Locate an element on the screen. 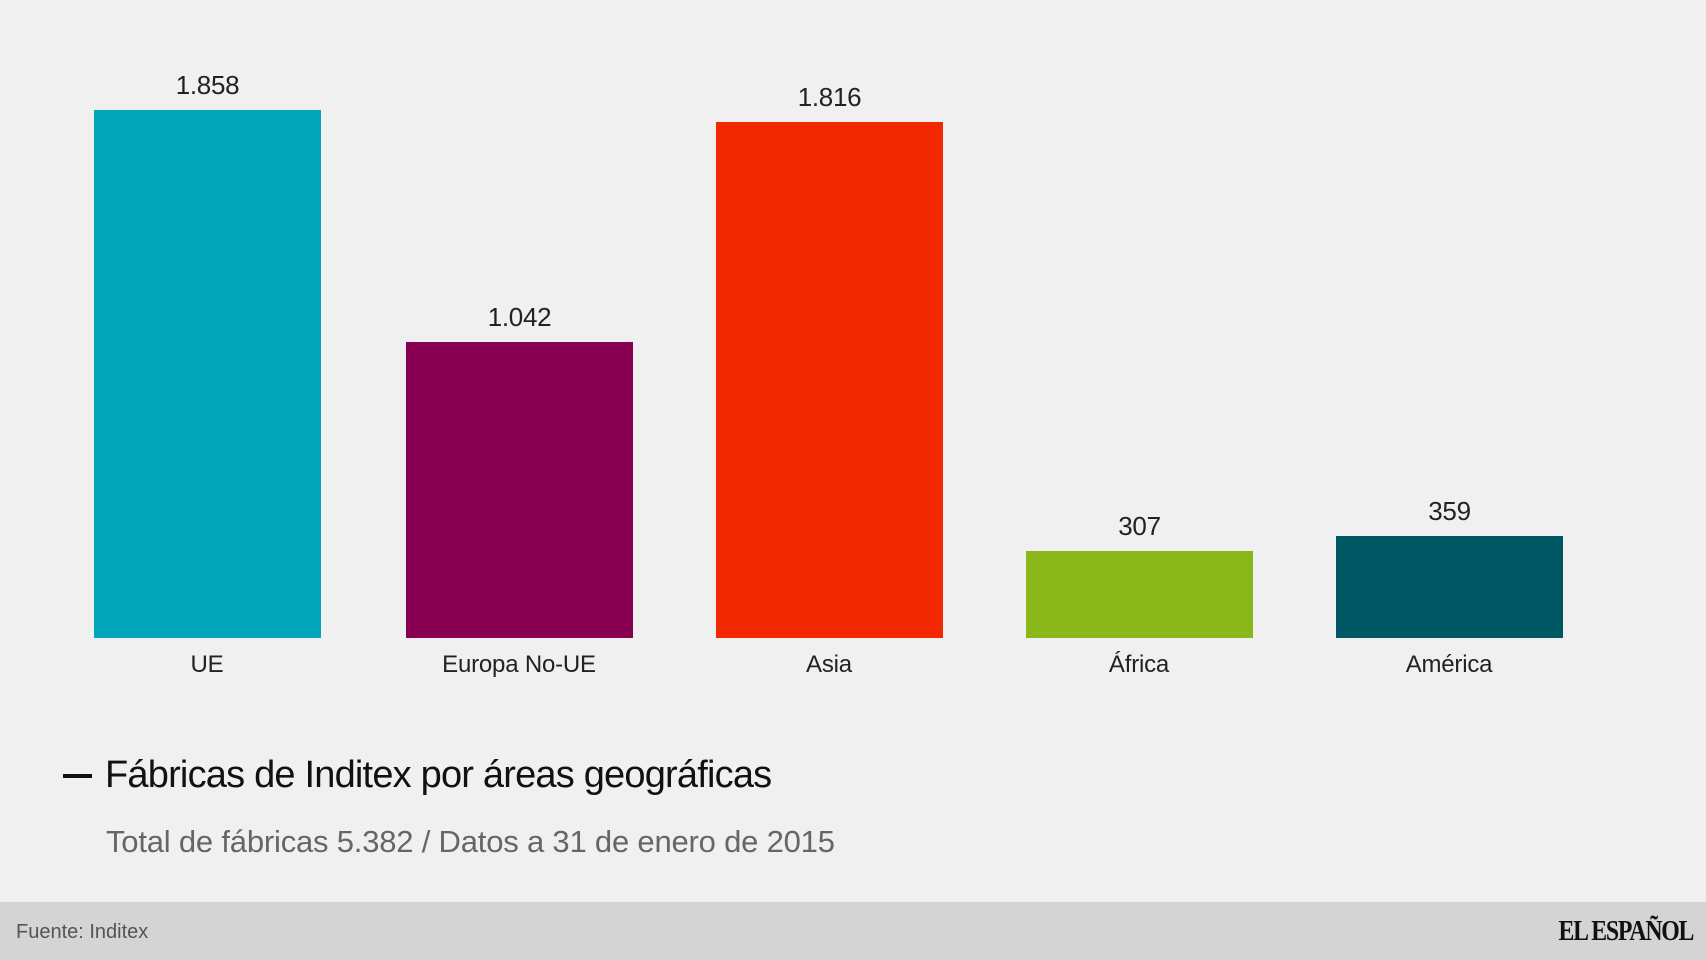 This screenshot has width=1706, height=960. value-label-america: 359 is located at coordinates (1449, 511).